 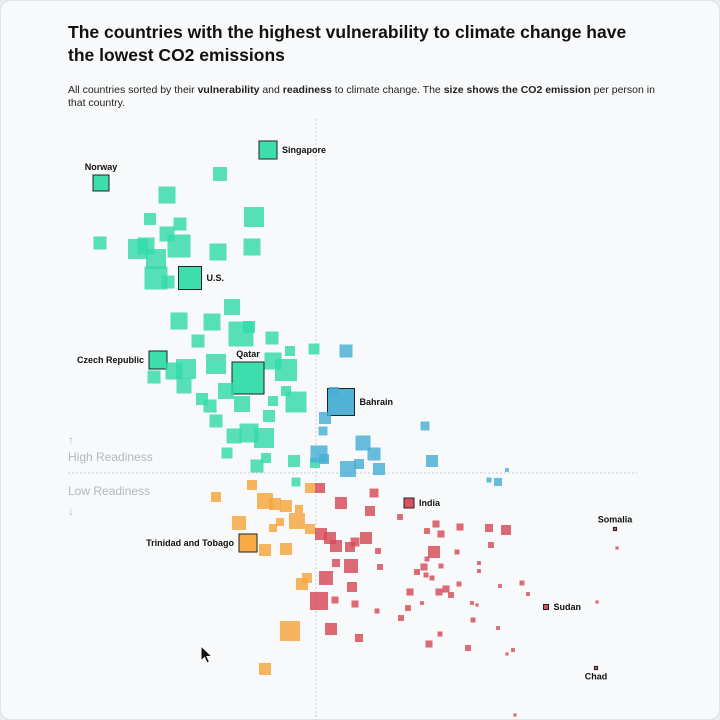 What do you see at coordinates (341, 402) in the screenshot?
I see `data-point-bahrain` at bounding box center [341, 402].